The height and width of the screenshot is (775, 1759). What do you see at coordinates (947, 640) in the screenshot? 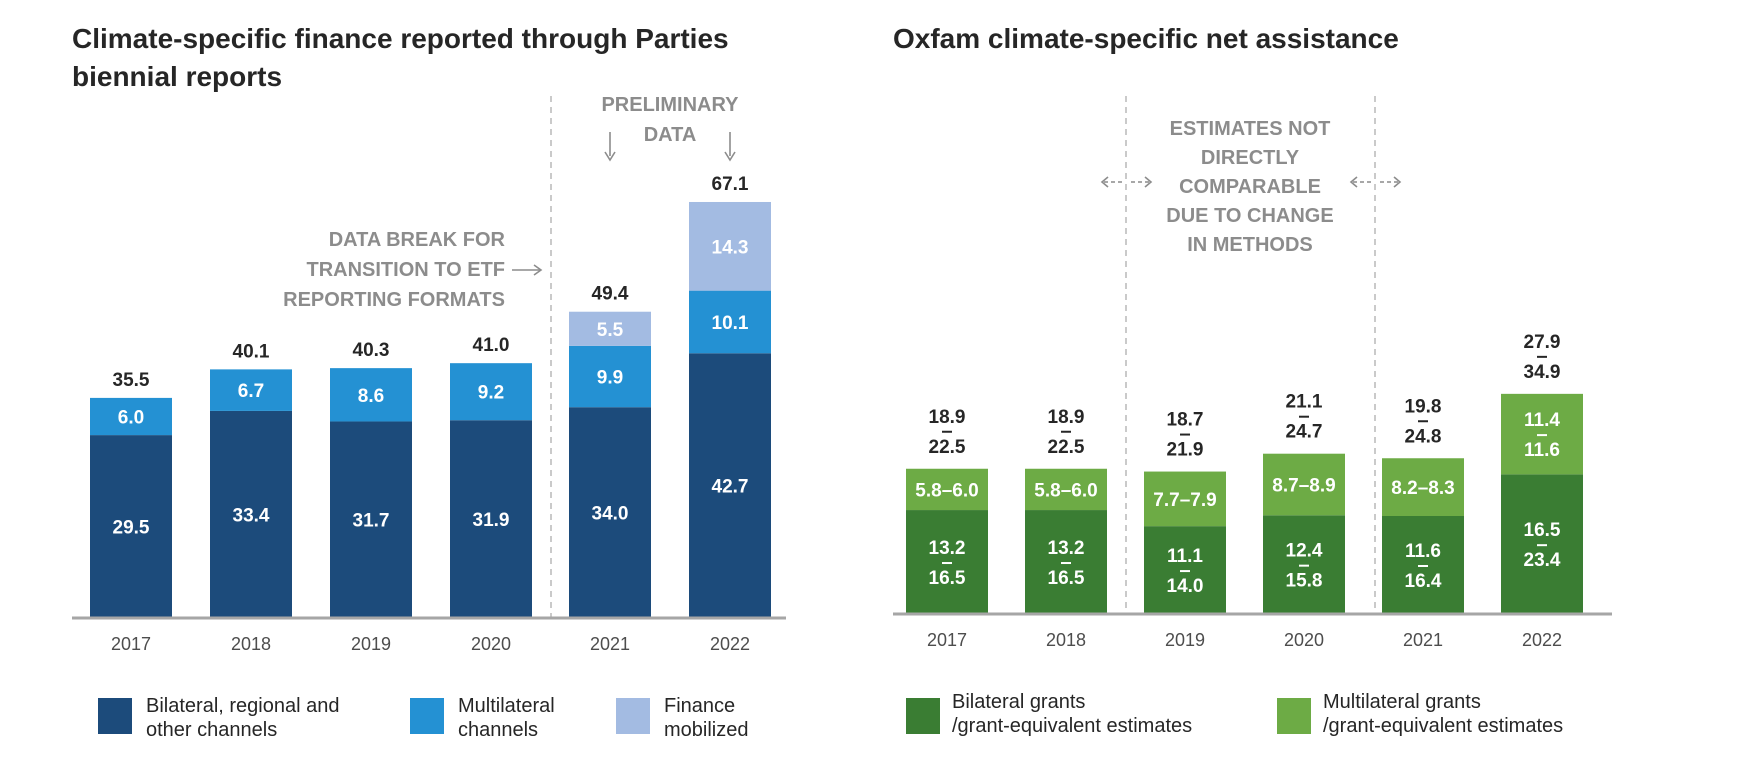
I see `x-tick-right-2017: 2017` at bounding box center [947, 640].